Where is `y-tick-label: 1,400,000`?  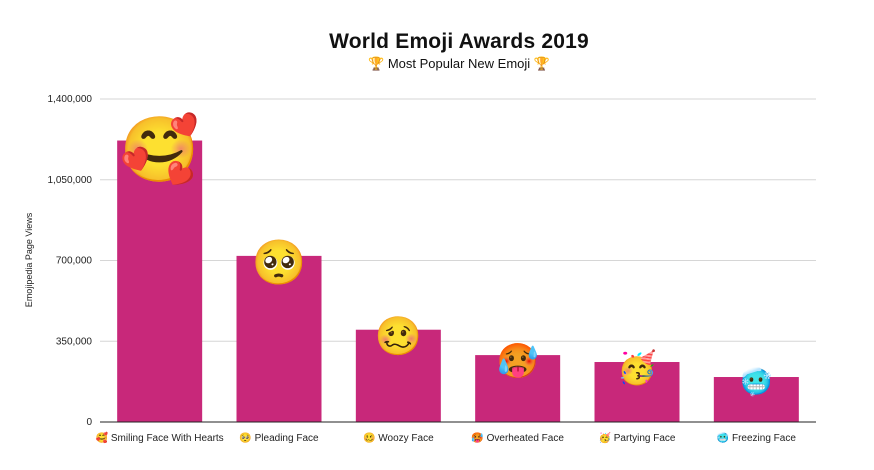 y-tick-label: 1,400,000 is located at coordinates (70, 99).